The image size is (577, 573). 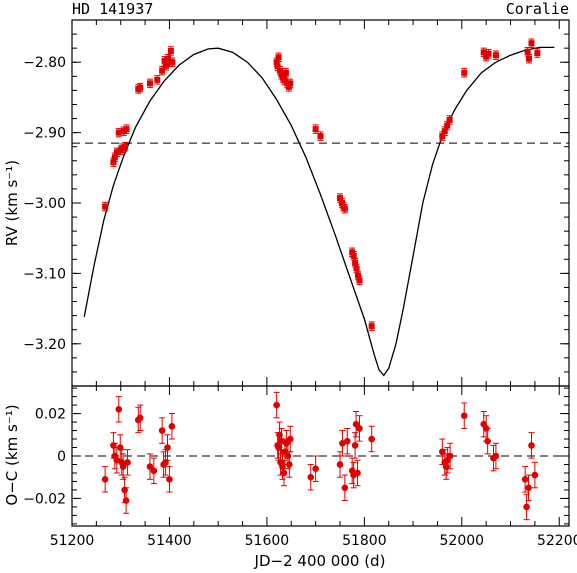 I want to click on residual-y-tick-label: 0.02, so click(x=50, y=415).